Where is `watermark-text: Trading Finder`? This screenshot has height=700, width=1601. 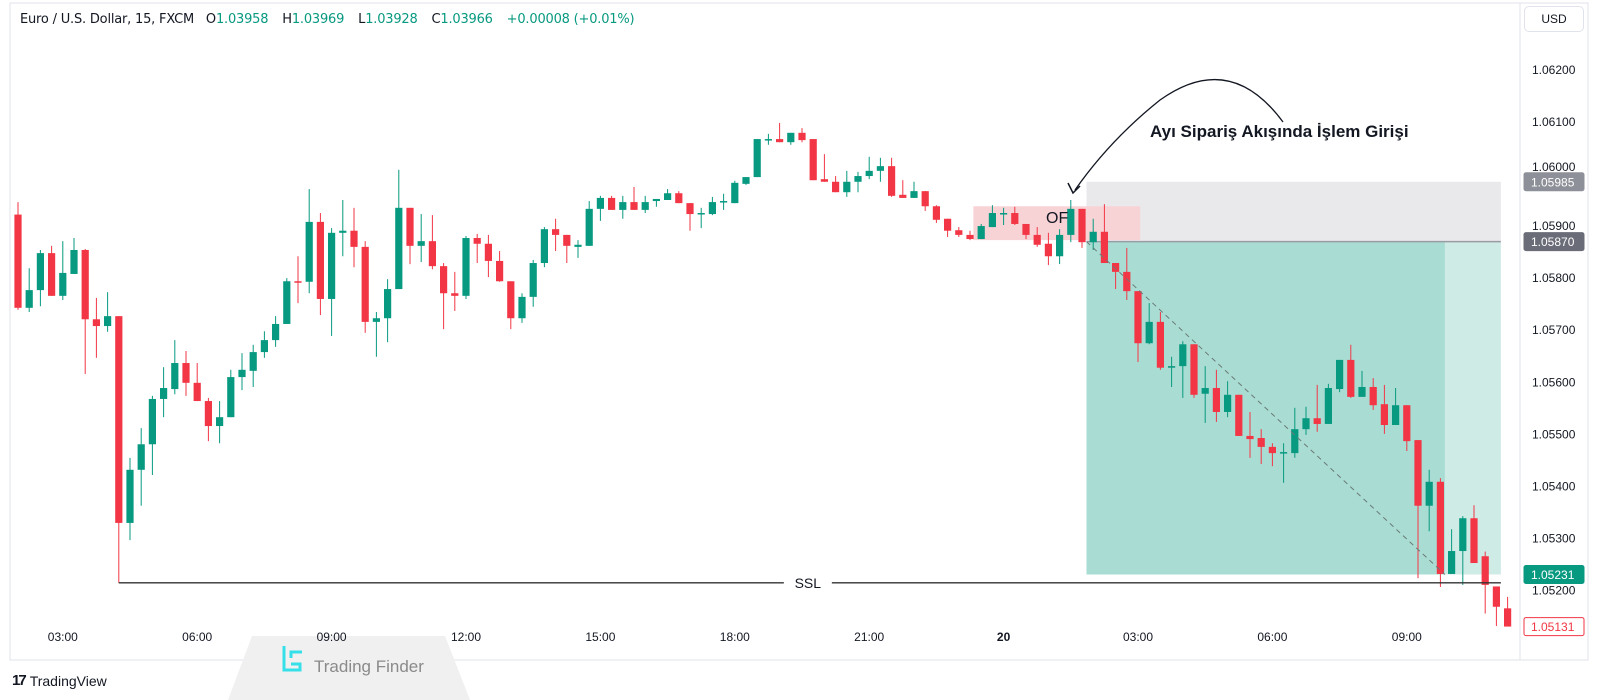
watermark-text: Trading Finder is located at coordinates (369, 666).